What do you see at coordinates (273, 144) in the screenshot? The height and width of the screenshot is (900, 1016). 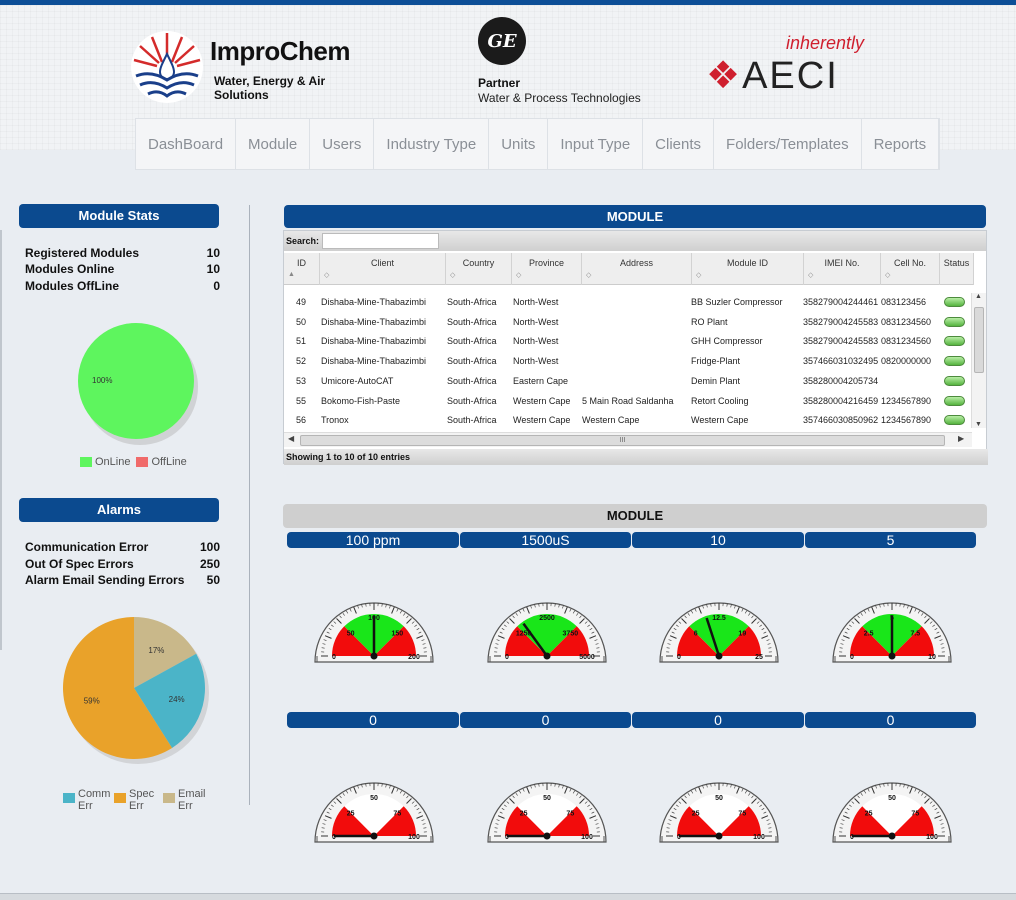 I see `nav-item-module: Module` at bounding box center [273, 144].